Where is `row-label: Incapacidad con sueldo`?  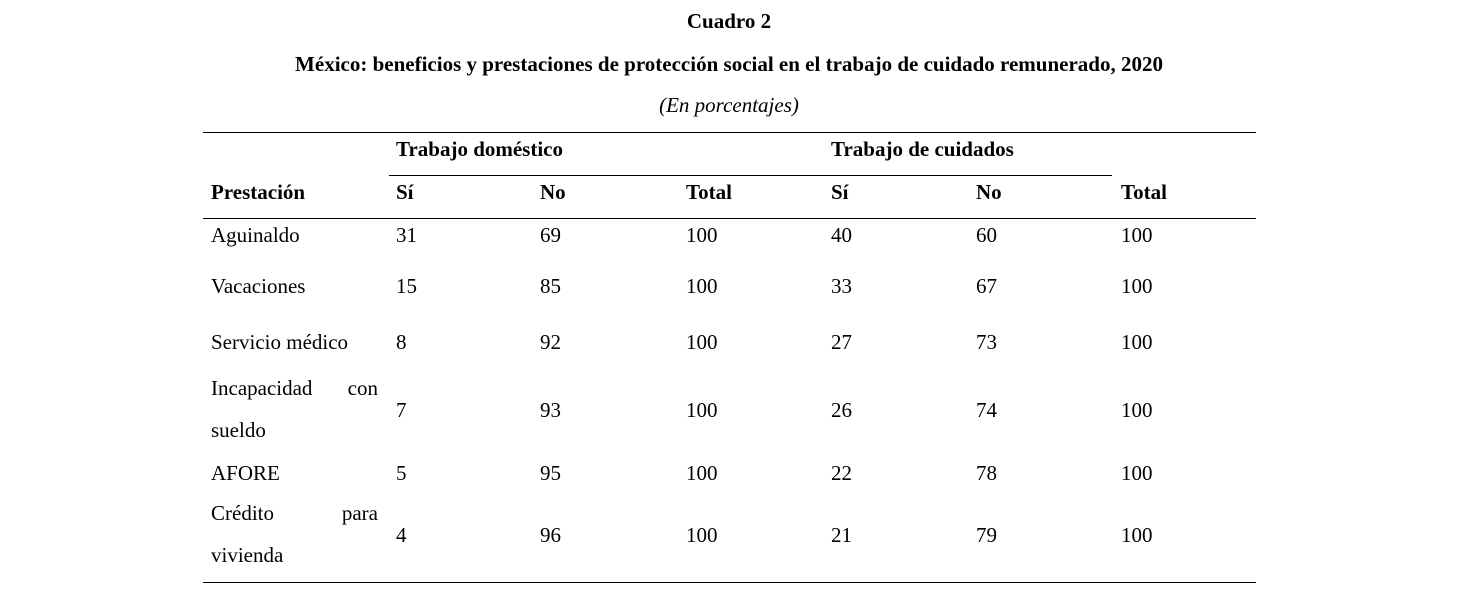
row-label: Incapacidad con sueldo is located at coordinates (294, 409).